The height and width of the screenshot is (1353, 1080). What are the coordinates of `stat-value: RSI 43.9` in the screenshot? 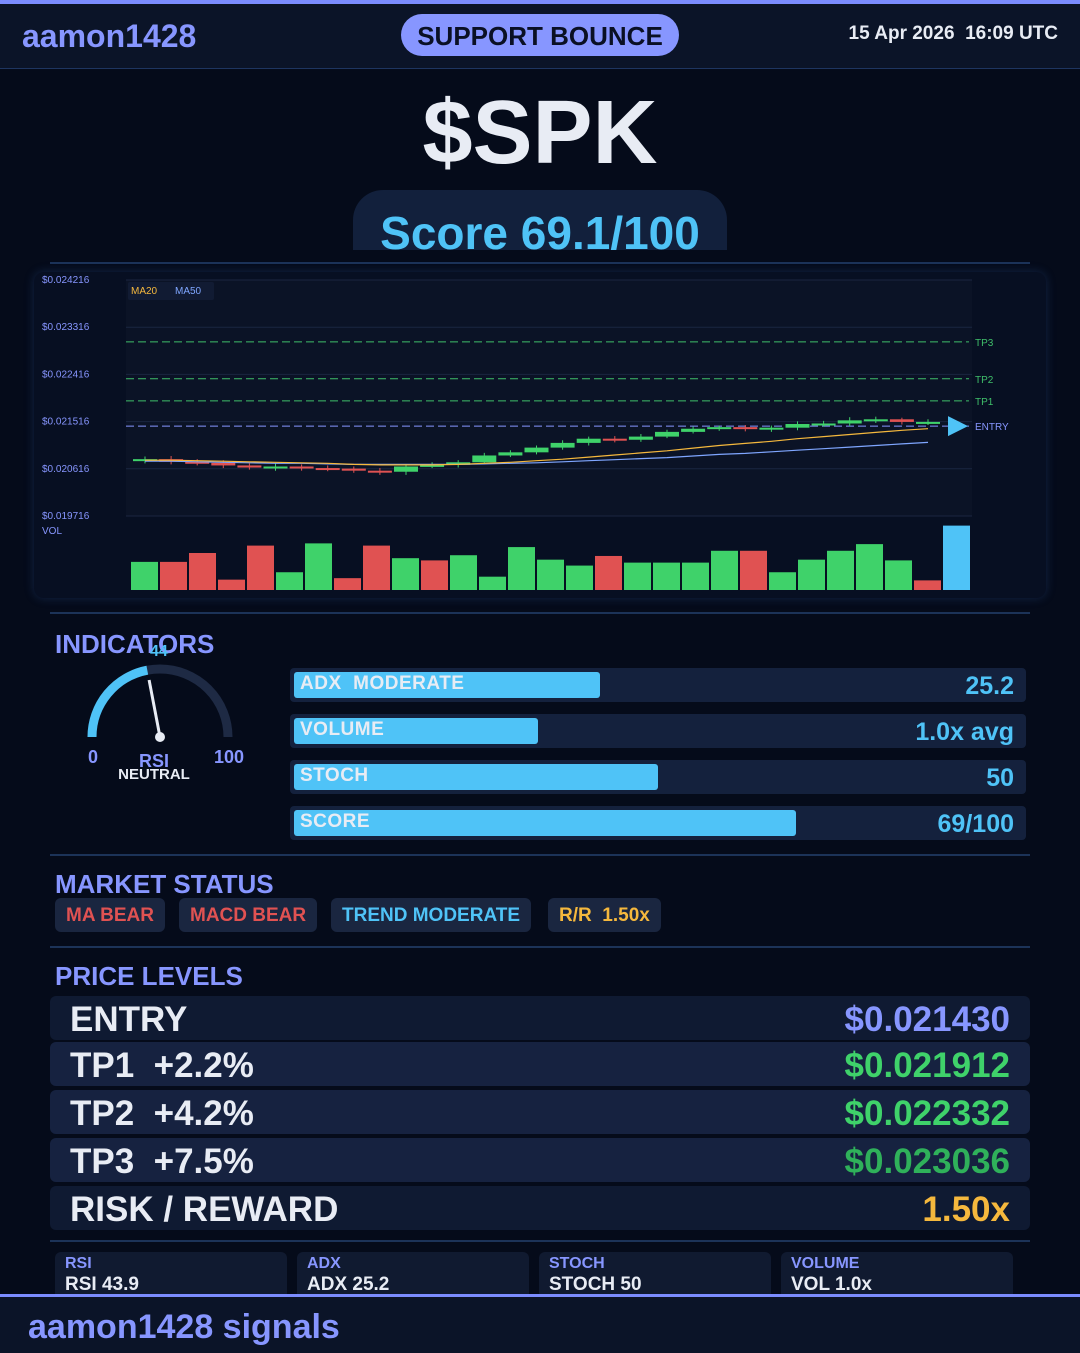 It's located at (102, 1284).